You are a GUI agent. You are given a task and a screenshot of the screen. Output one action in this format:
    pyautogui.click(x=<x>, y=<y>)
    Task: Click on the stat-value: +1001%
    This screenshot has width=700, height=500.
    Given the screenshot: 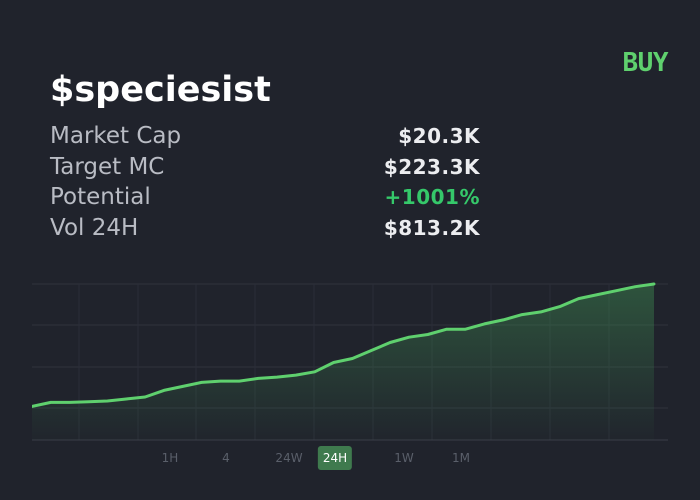 What is the action you would take?
    pyautogui.click(x=432, y=197)
    